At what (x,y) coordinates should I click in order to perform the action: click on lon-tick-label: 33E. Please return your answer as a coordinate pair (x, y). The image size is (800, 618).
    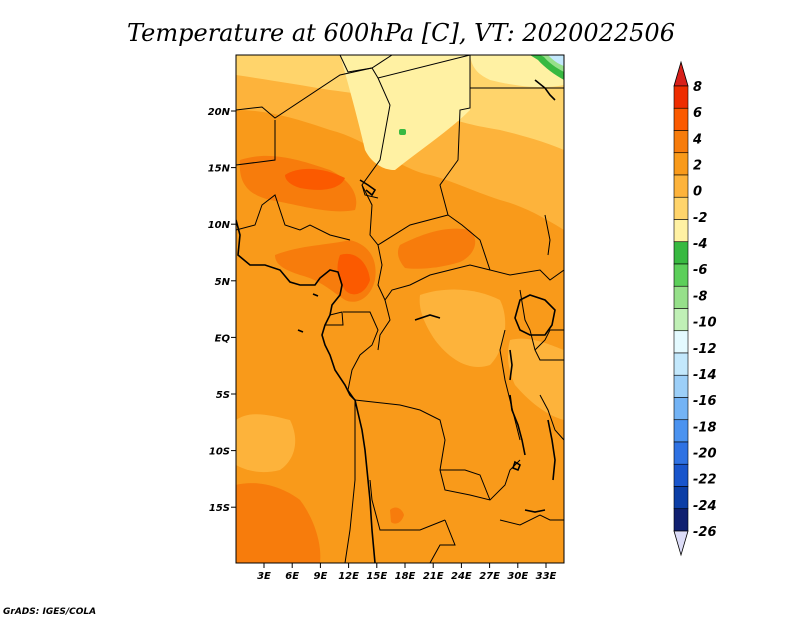
    Looking at the image, I should click on (546, 576).